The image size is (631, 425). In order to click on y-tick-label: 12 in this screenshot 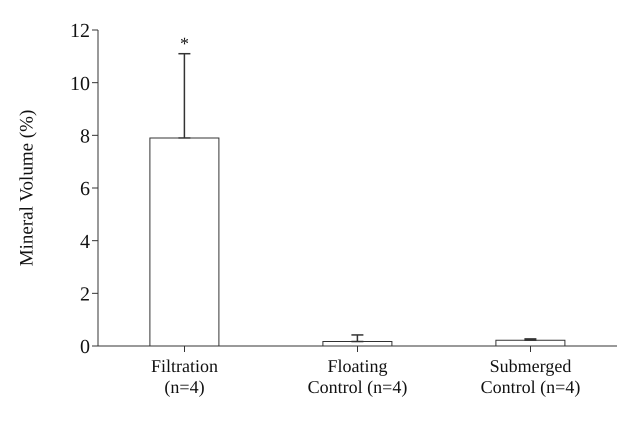, I will do `click(80, 31)`.